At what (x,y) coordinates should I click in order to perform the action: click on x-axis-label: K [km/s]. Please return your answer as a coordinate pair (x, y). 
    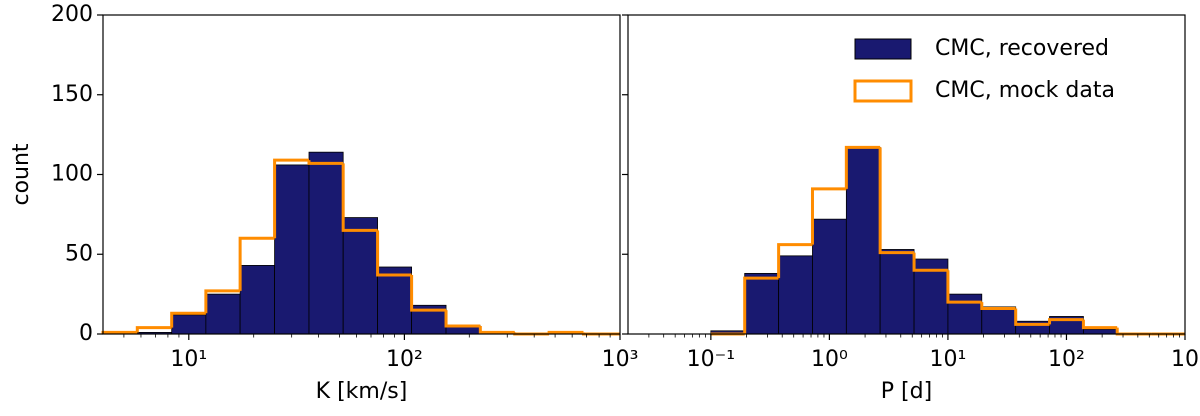
    Looking at the image, I should click on (362, 391).